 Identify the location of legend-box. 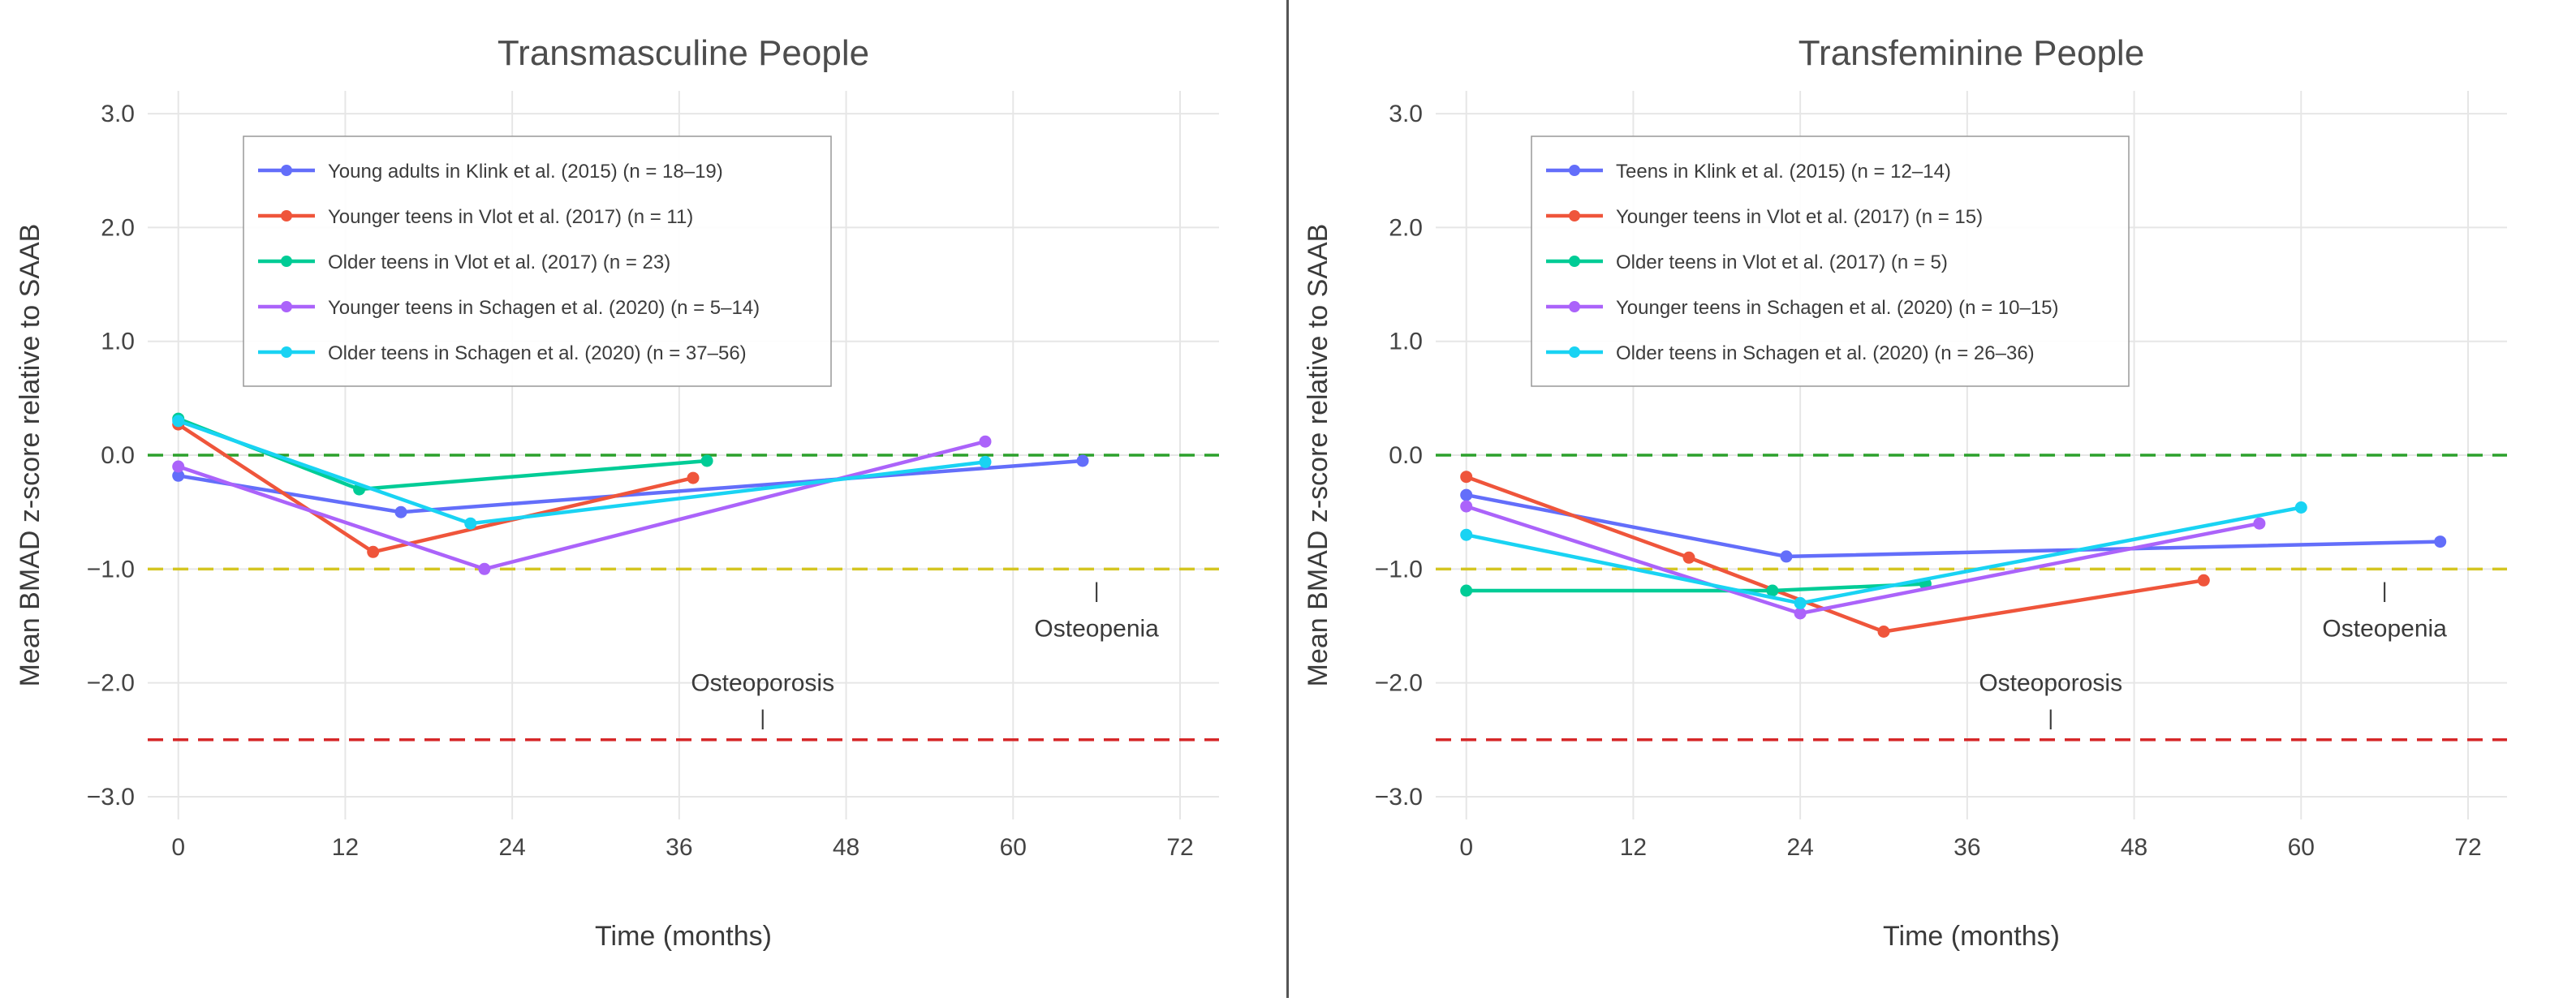
(1831, 261).